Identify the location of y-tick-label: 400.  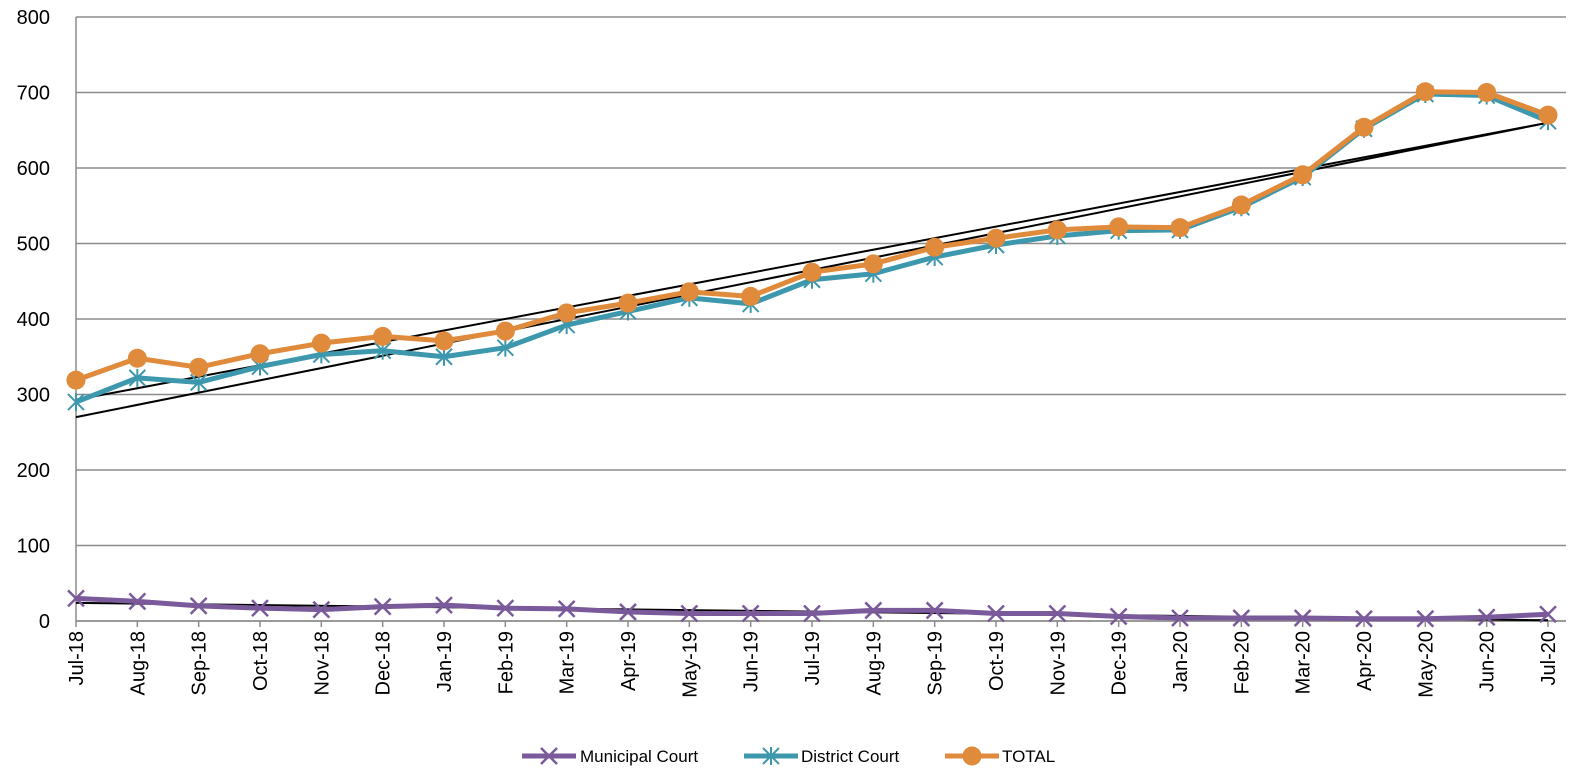
(33, 320).